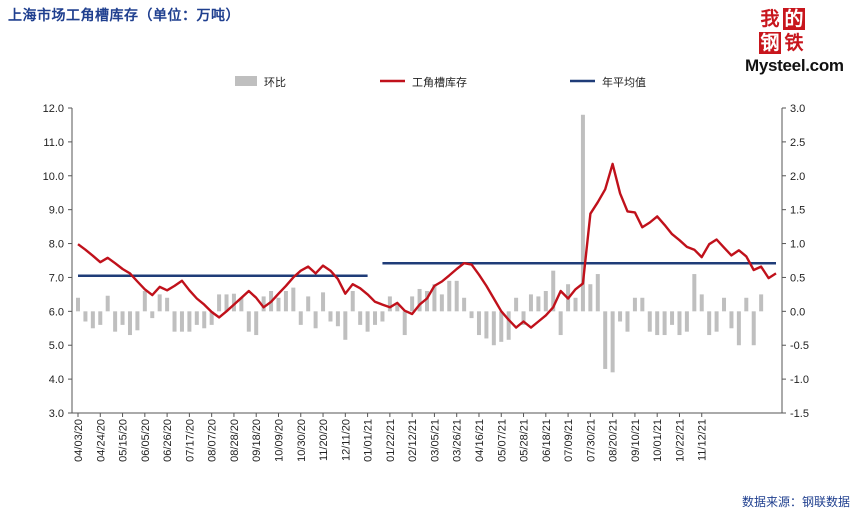  I want to click on x-tick-label: 08/28/20, so click(235, 440).